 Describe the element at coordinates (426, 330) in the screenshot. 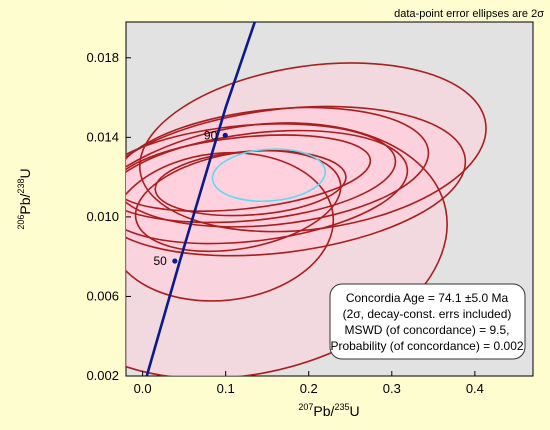

I see `info-line-mswd: MSWD (of concordance) = 9.5,` at that location.